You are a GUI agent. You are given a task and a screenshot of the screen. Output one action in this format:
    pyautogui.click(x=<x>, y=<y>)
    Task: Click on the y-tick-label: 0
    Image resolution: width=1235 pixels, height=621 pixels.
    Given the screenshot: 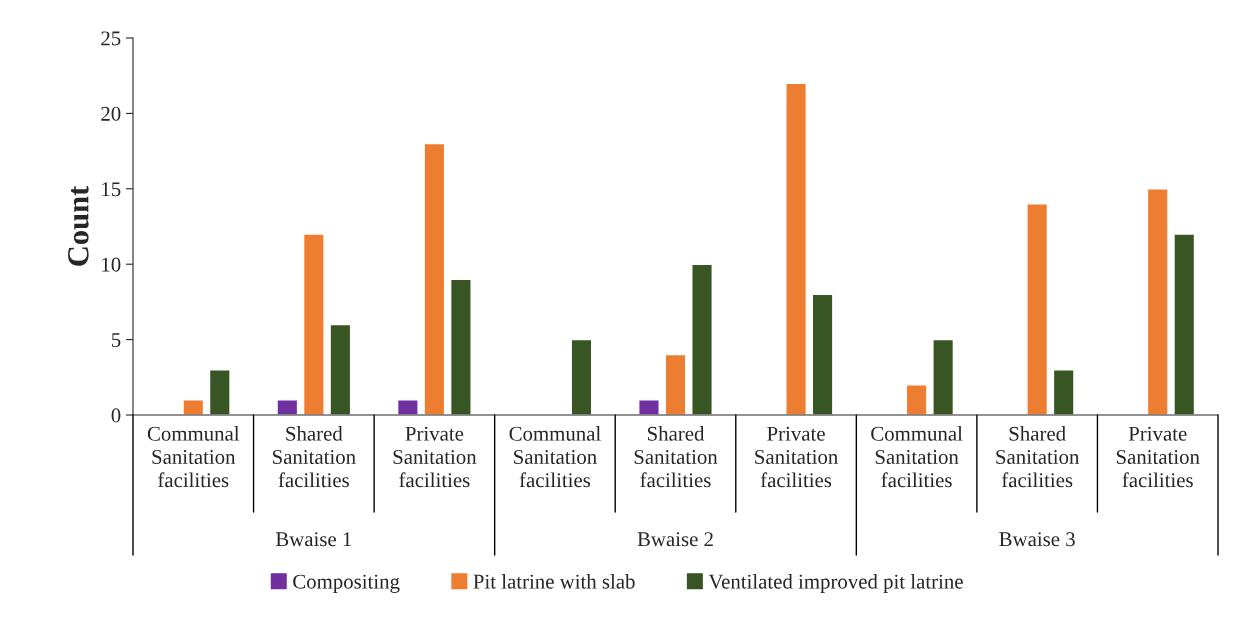 What is the action you would take?
    pyautogui.click(x=116, y=415)
    